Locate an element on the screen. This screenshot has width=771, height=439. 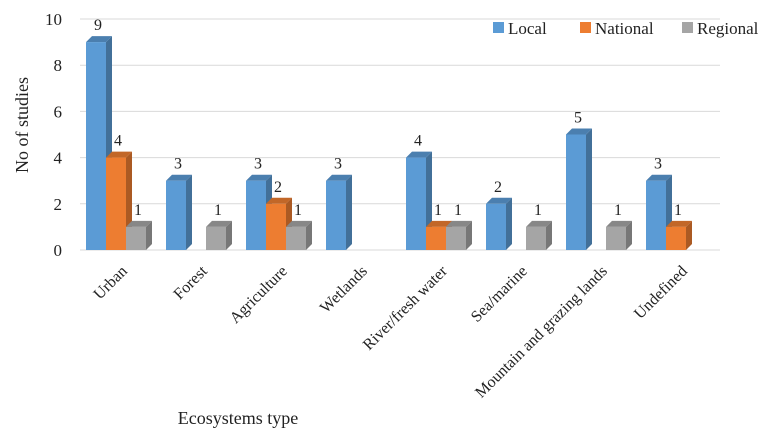
legend: Local National Regional is located at coordinates (626, 28).